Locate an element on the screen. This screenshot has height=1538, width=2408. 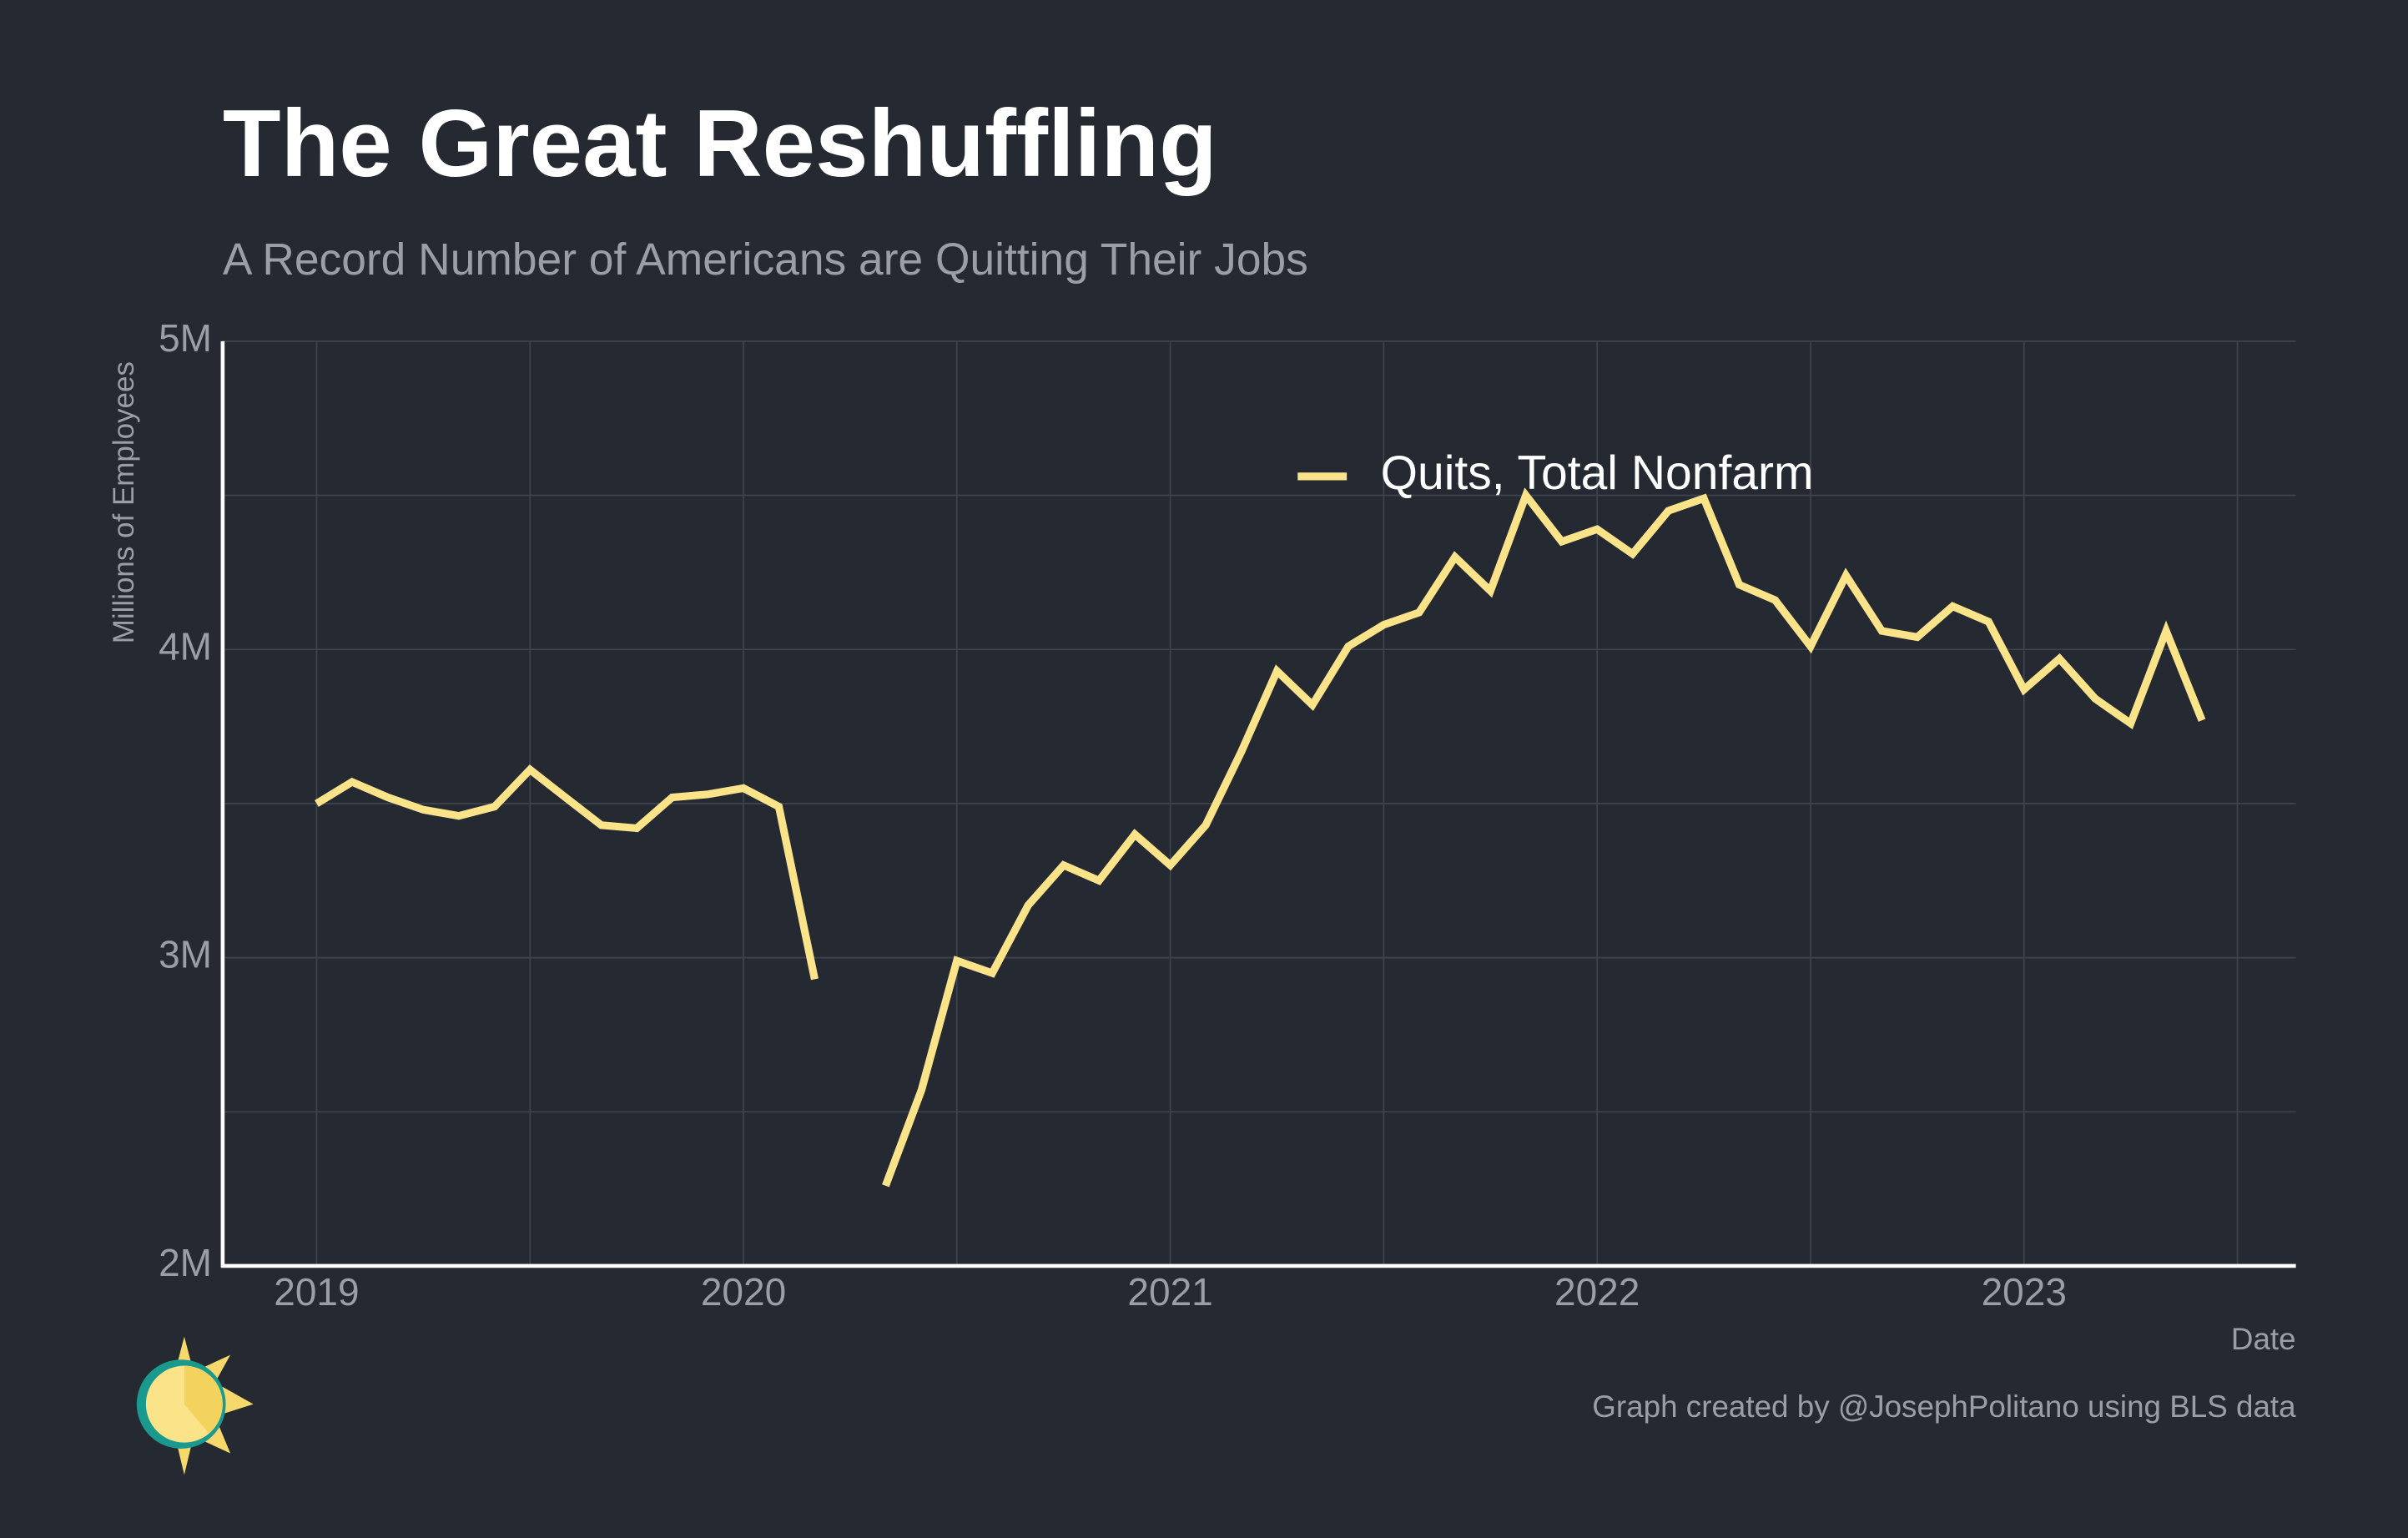
x-tick-label: 2022 is located at coordinates (1597, 1292).